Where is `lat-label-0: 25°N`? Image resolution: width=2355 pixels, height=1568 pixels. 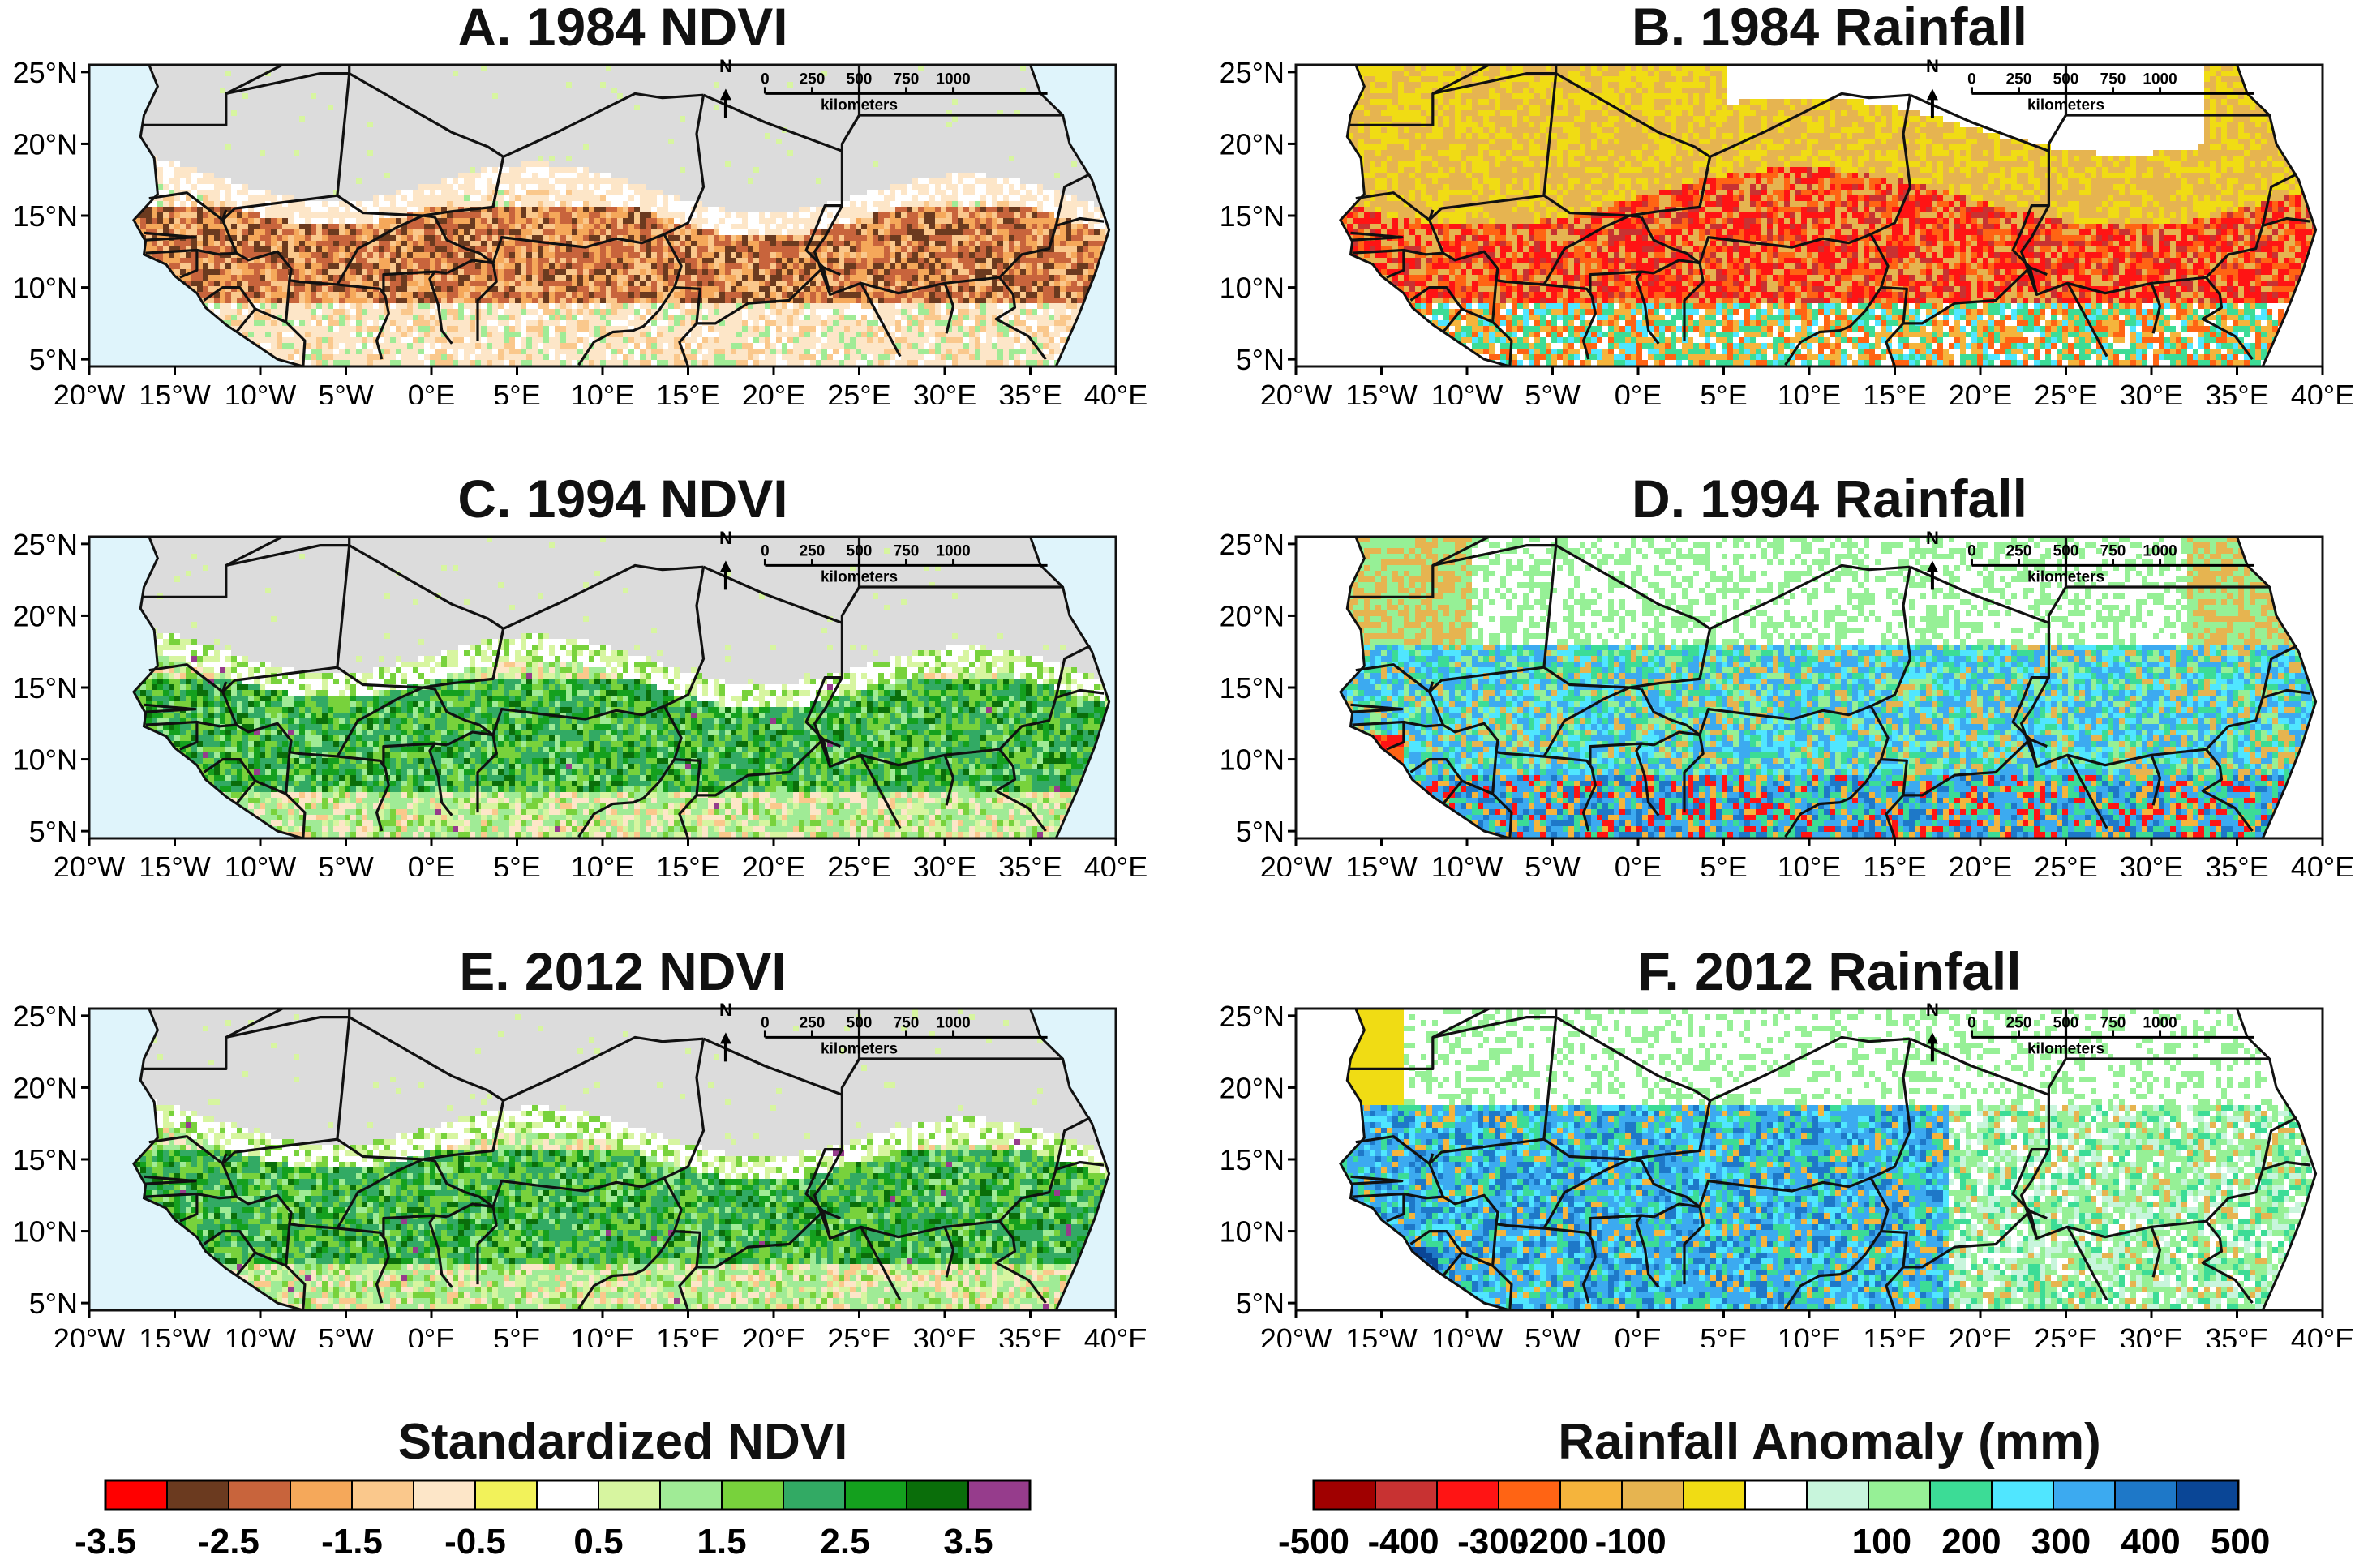
lat-label-0: 25°N is located at coordinates (45, 1016).